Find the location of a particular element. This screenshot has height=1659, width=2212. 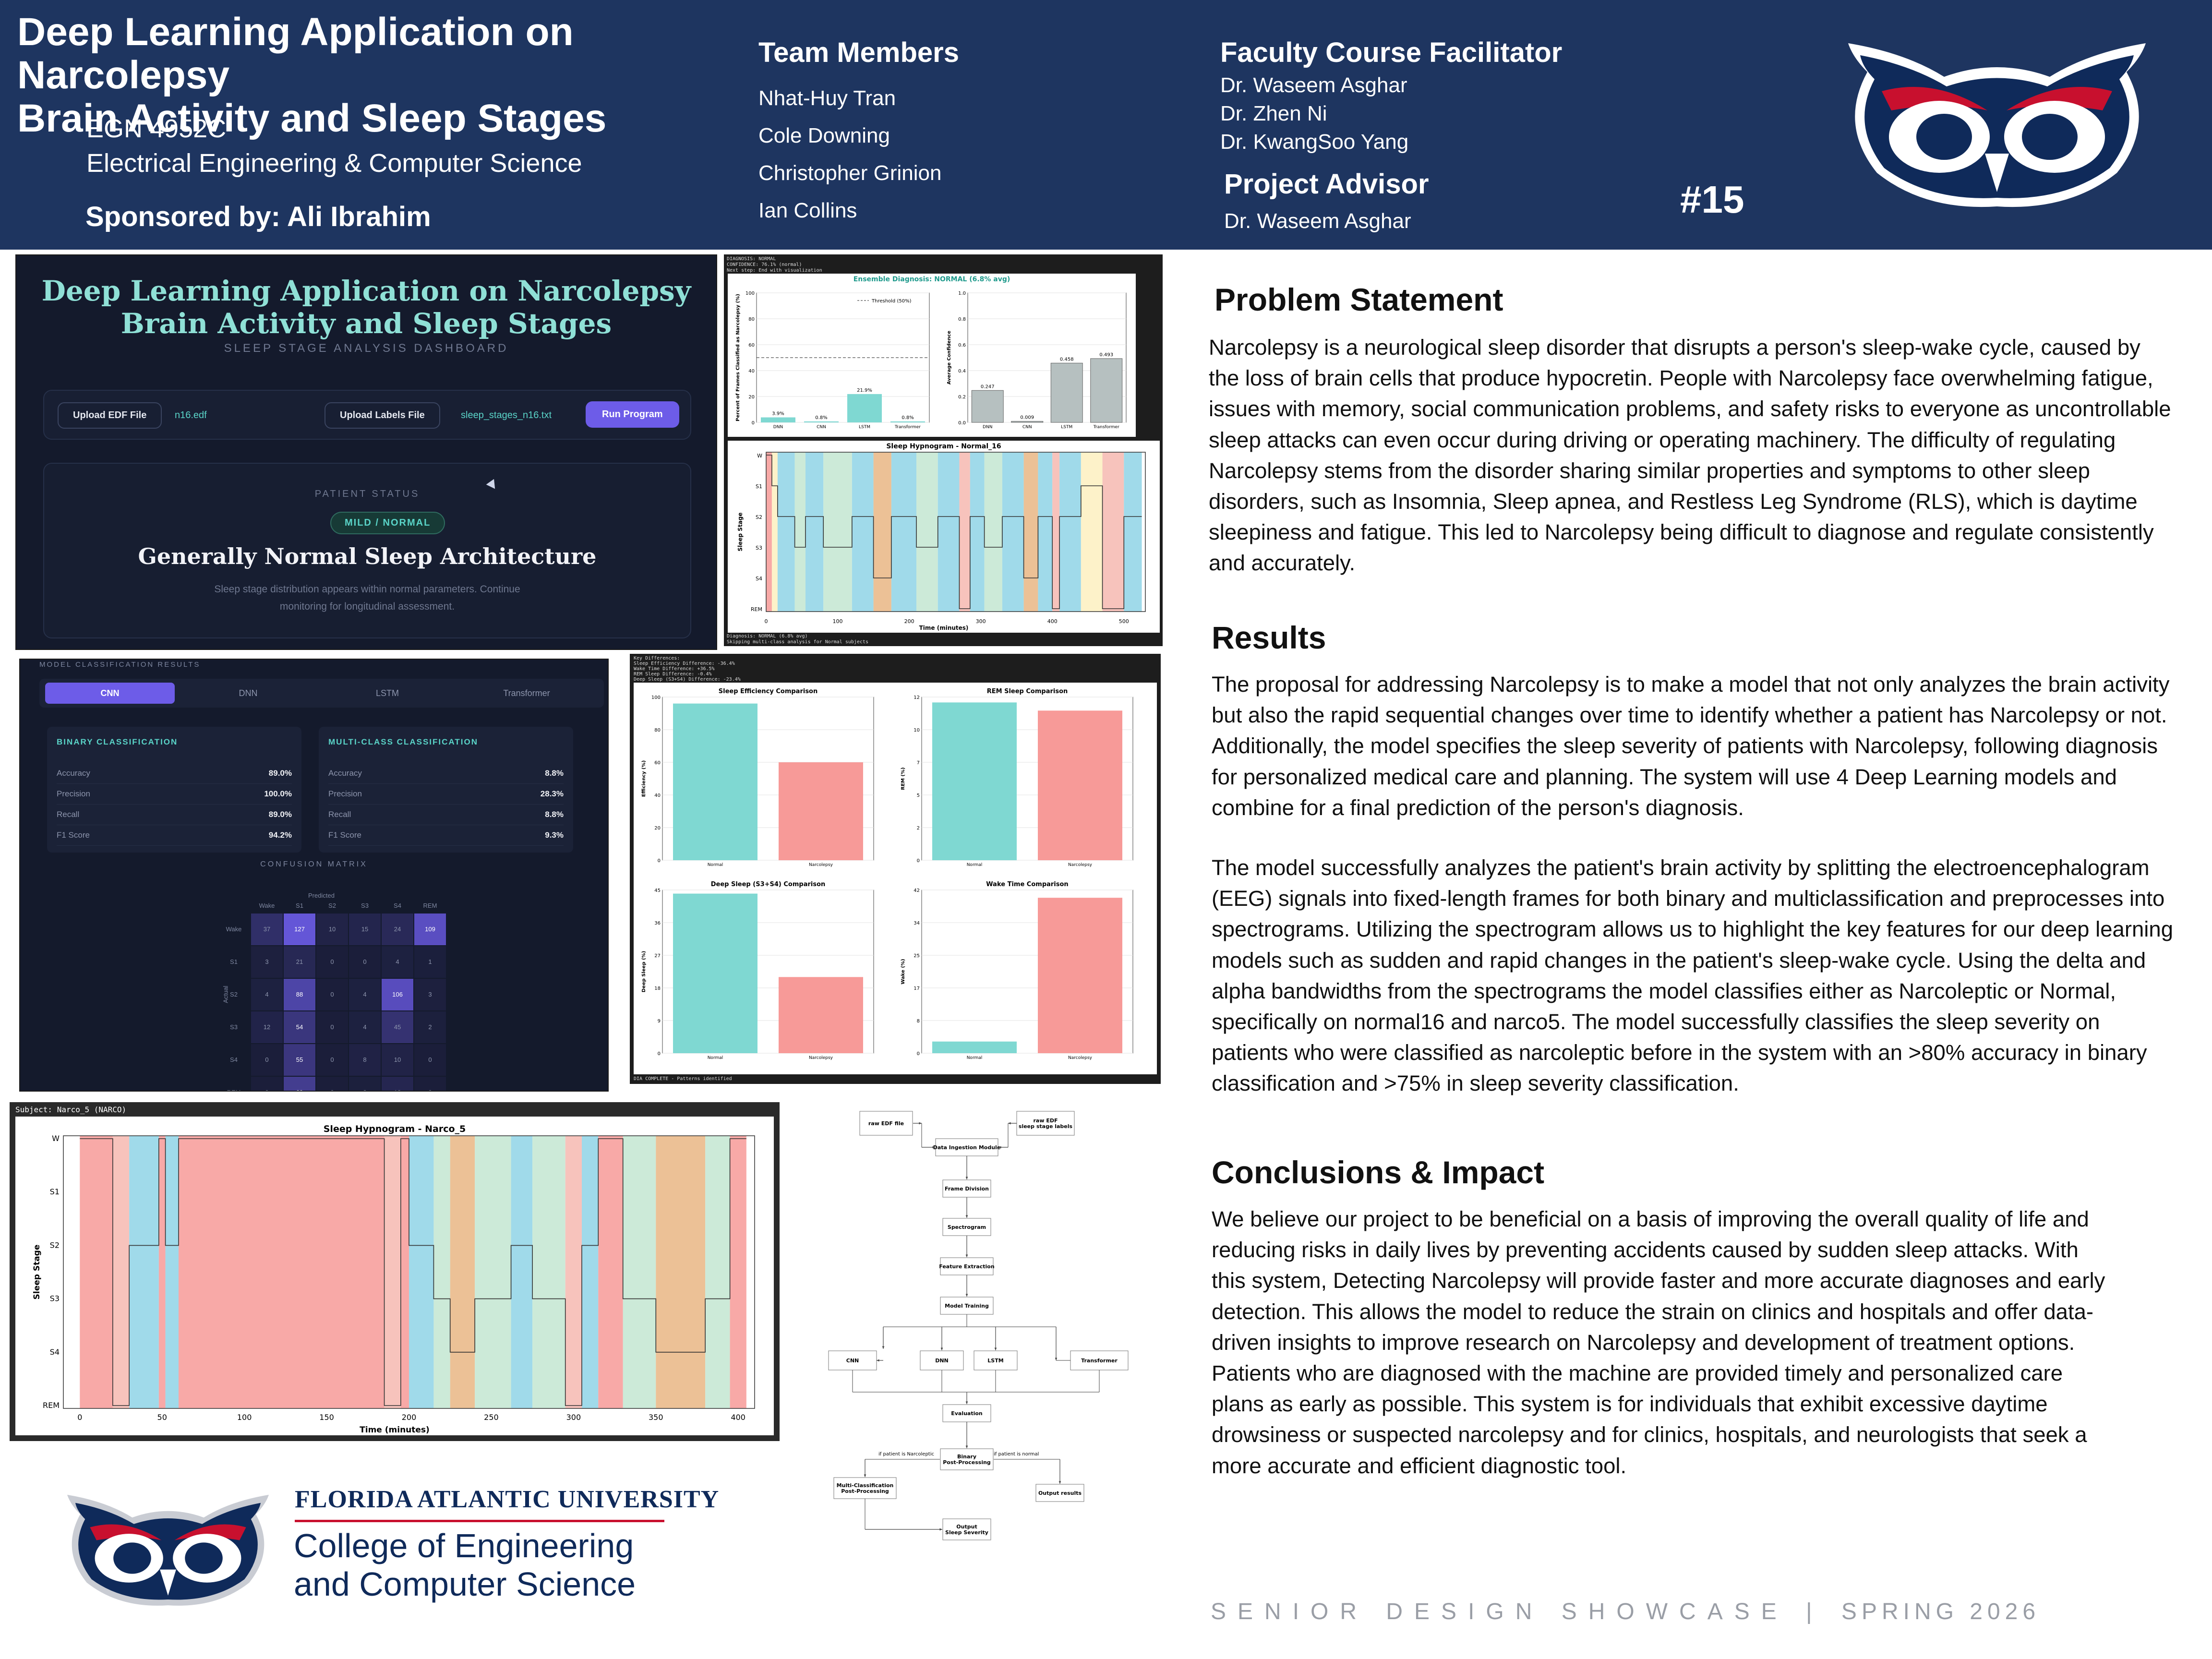

status-description: monitoring for longitudinal assessment. is located at coordinates (367, 606).